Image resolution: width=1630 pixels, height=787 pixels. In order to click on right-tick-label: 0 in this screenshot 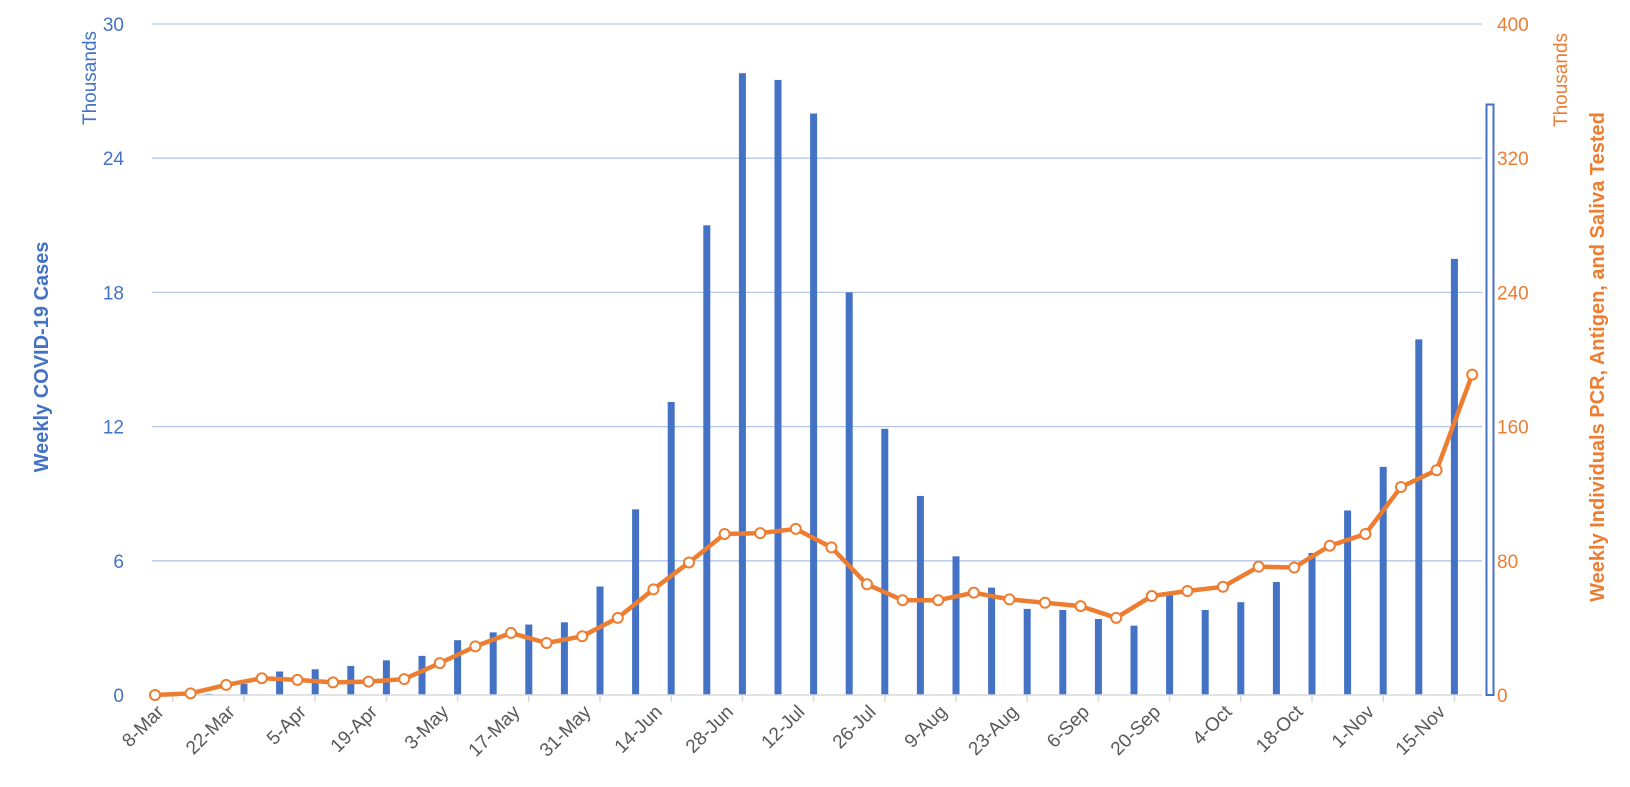, I will do `click(1502, 696)`.